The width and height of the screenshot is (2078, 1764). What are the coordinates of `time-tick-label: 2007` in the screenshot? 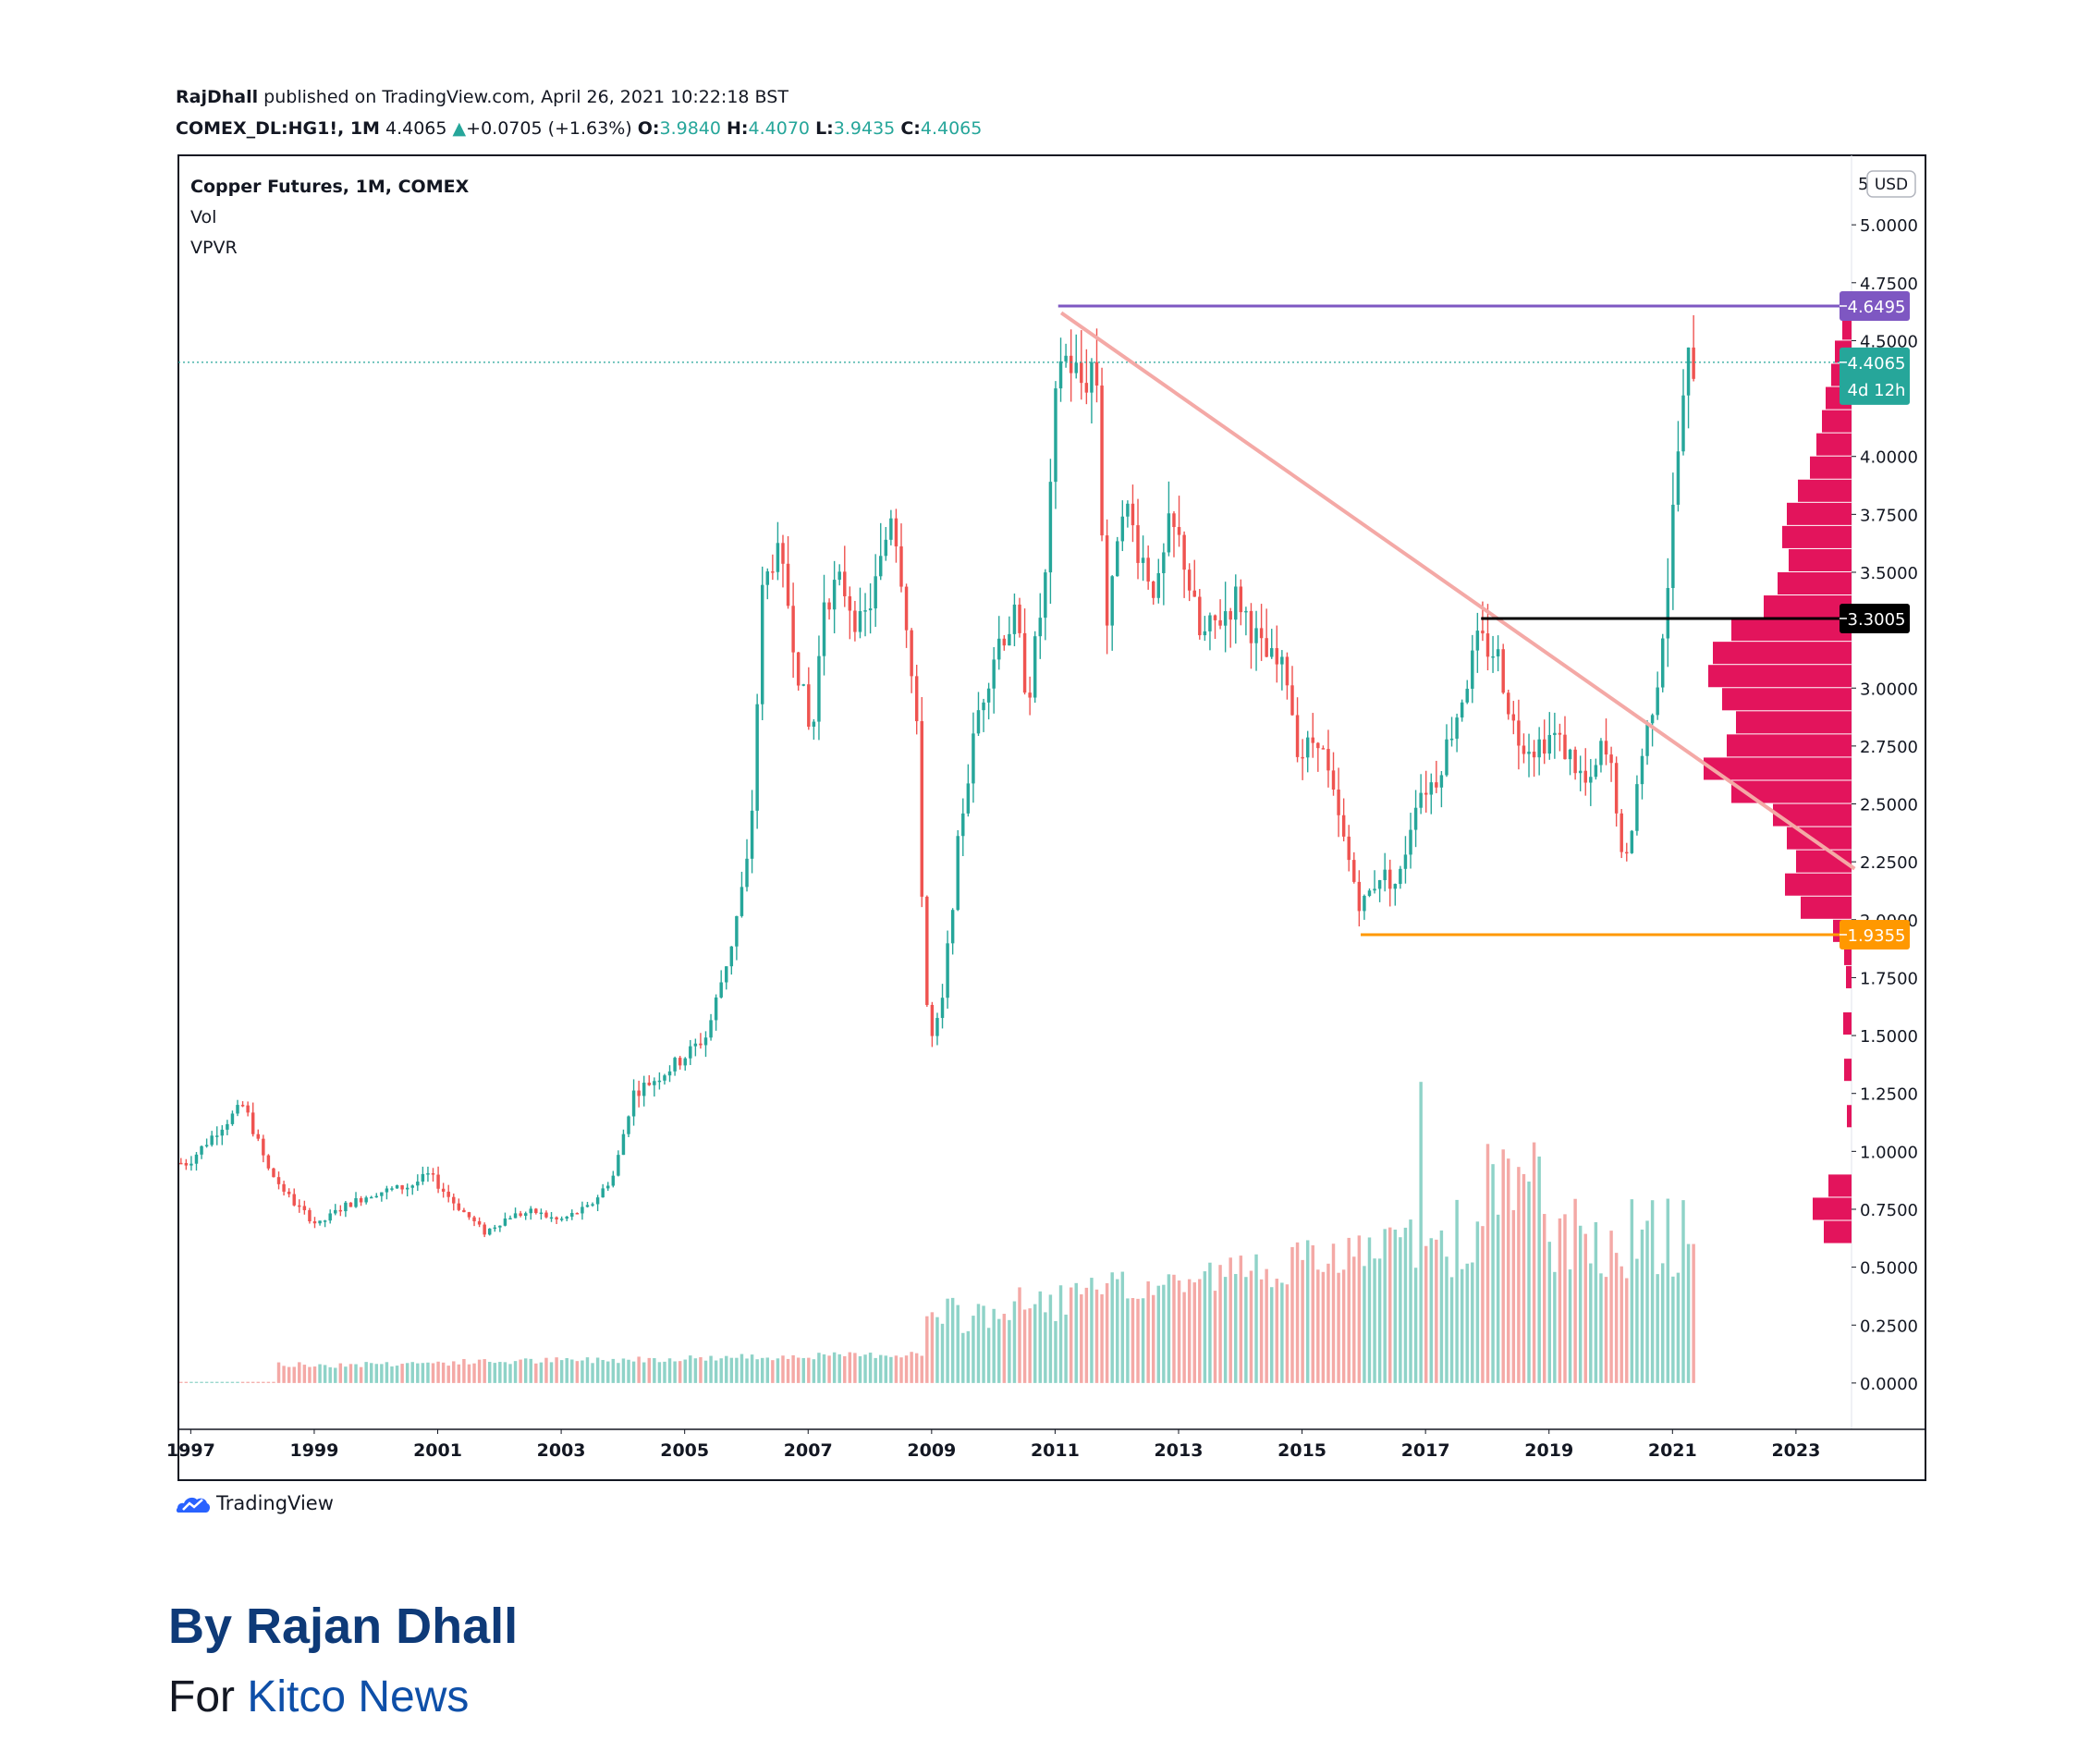 It's located at (808, 1451).